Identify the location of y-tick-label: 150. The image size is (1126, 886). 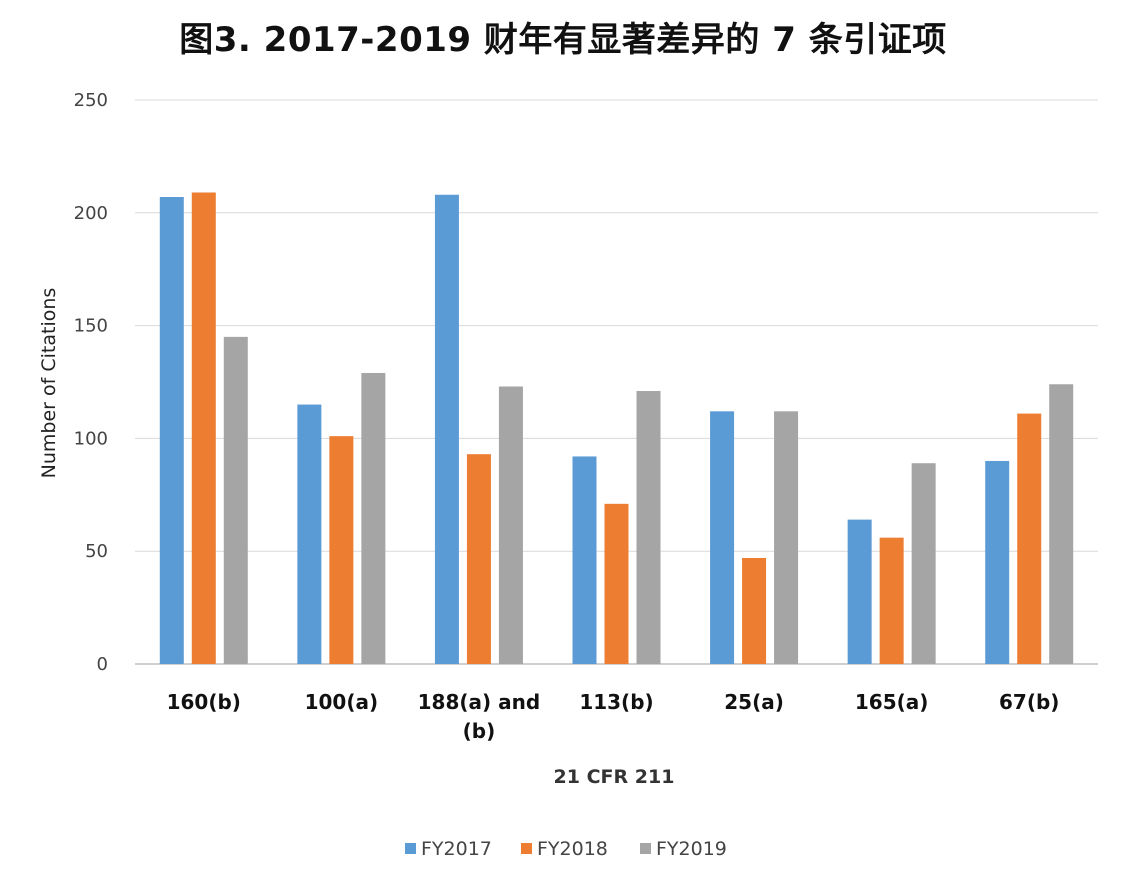
(91, 326).